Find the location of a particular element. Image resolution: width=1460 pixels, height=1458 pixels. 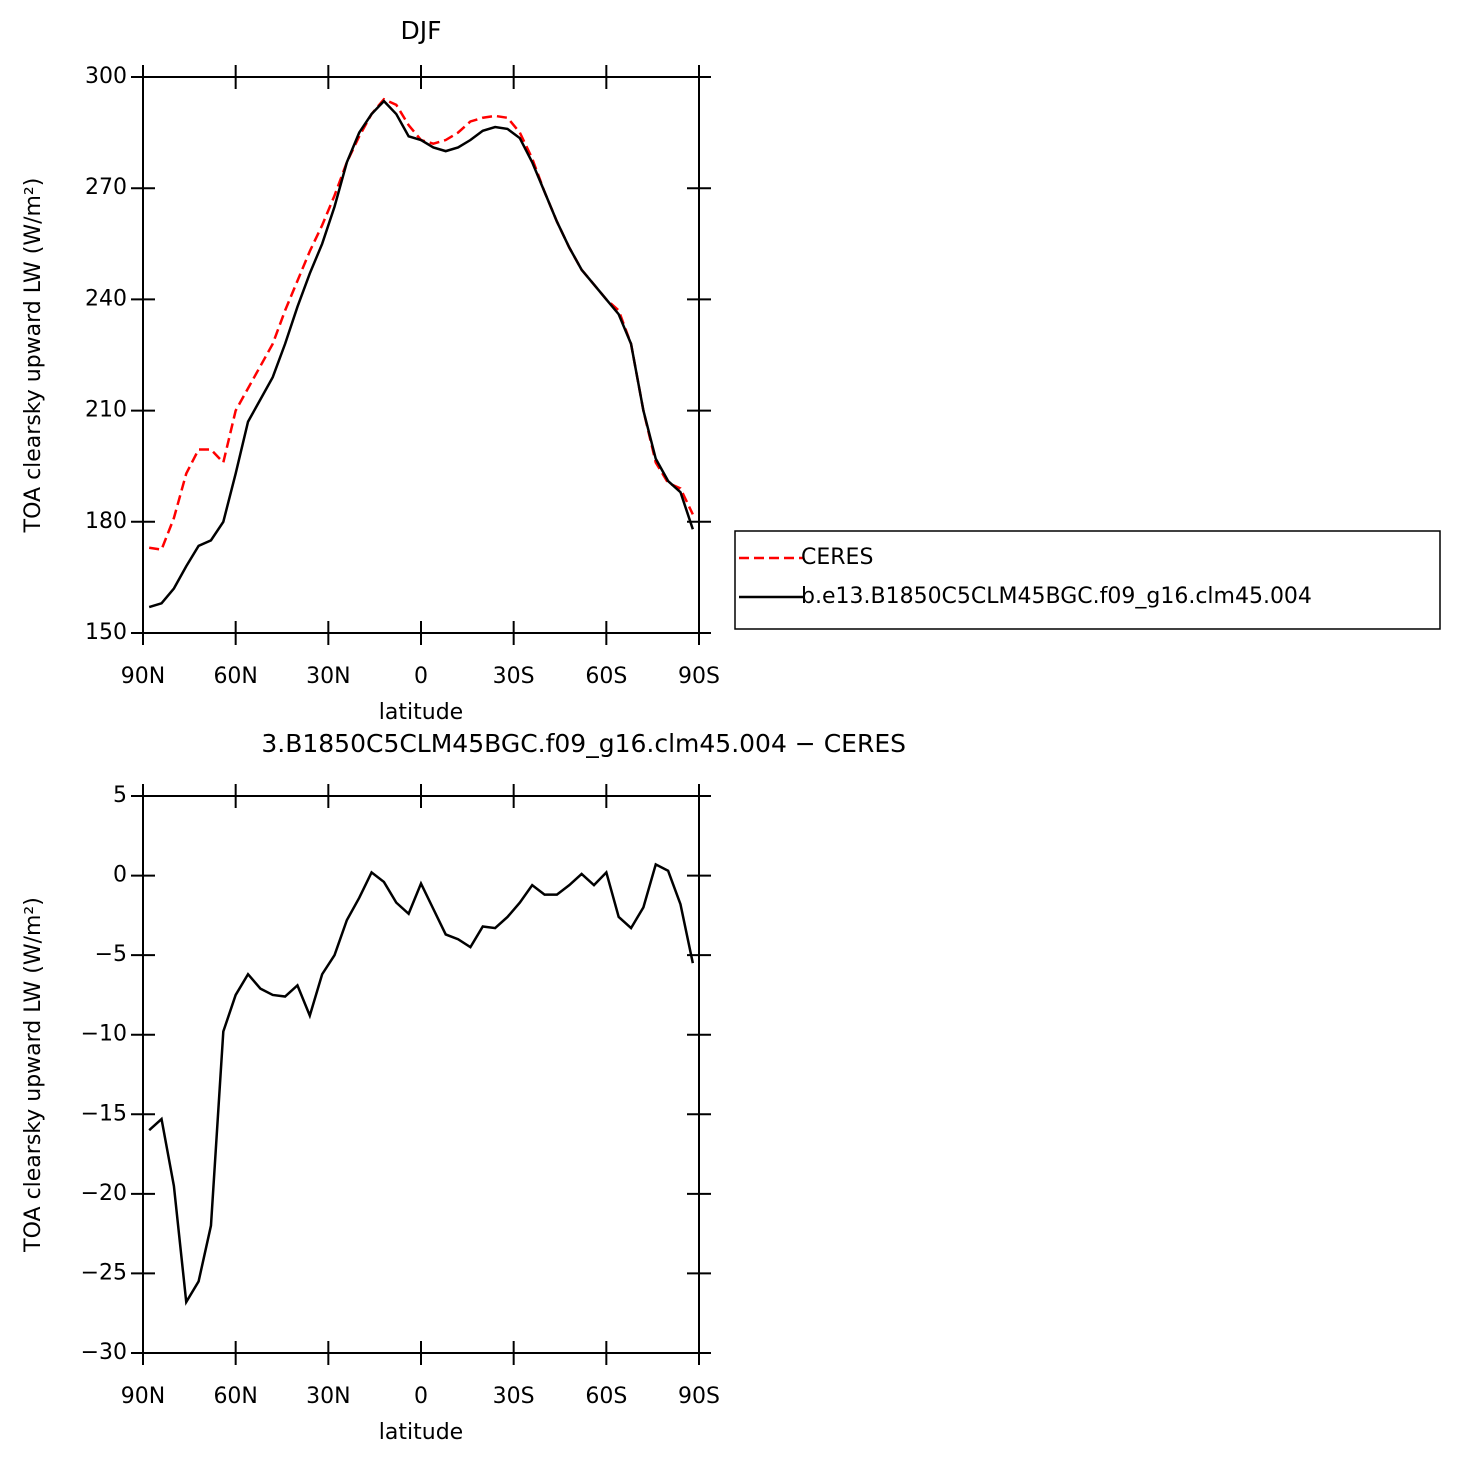

y-tick-label: −25 is located at coordinates (104, 1272).